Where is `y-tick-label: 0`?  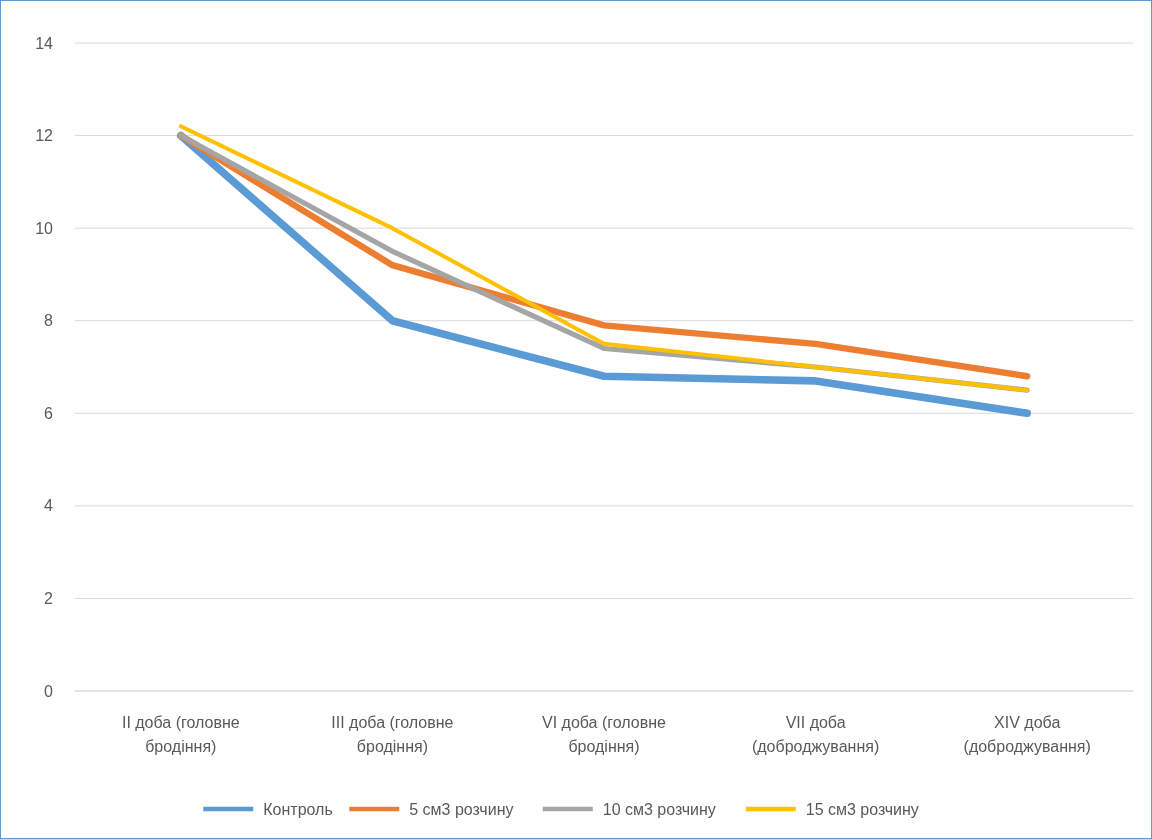 y-tick-label: 0 is located at coordinates (49, 691).